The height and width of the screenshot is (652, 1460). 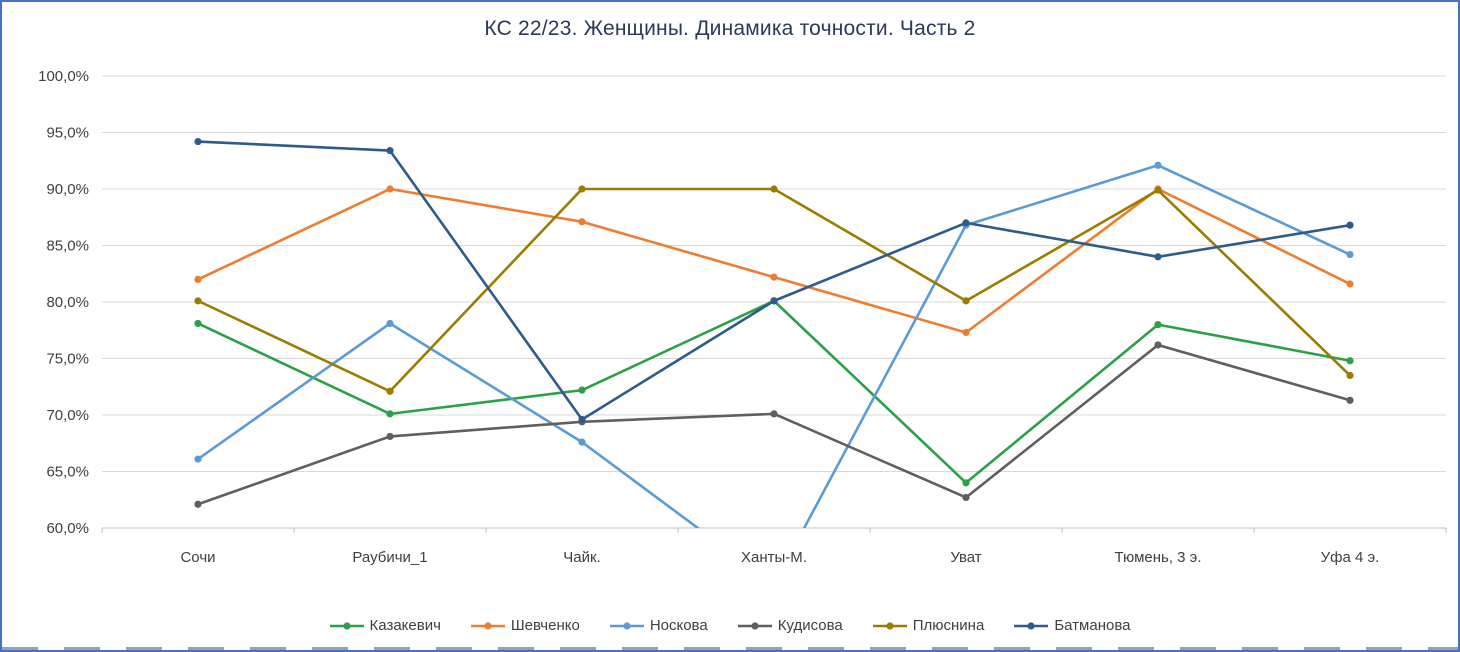 I want to click on legend-label: Плюснина, so click(x=948, y=625).